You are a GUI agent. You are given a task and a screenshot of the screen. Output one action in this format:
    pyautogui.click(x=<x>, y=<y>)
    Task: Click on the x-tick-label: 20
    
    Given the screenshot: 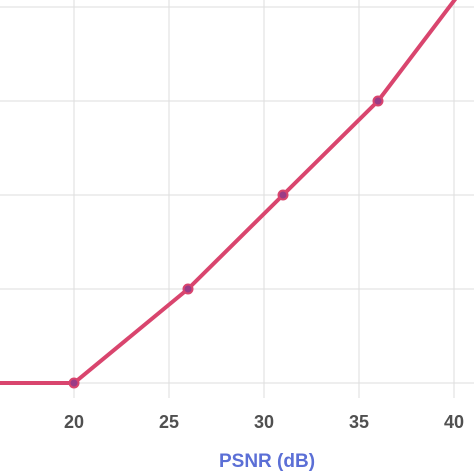 What is the action you would take?
    pyautogui.click(x=74, y=422)
    